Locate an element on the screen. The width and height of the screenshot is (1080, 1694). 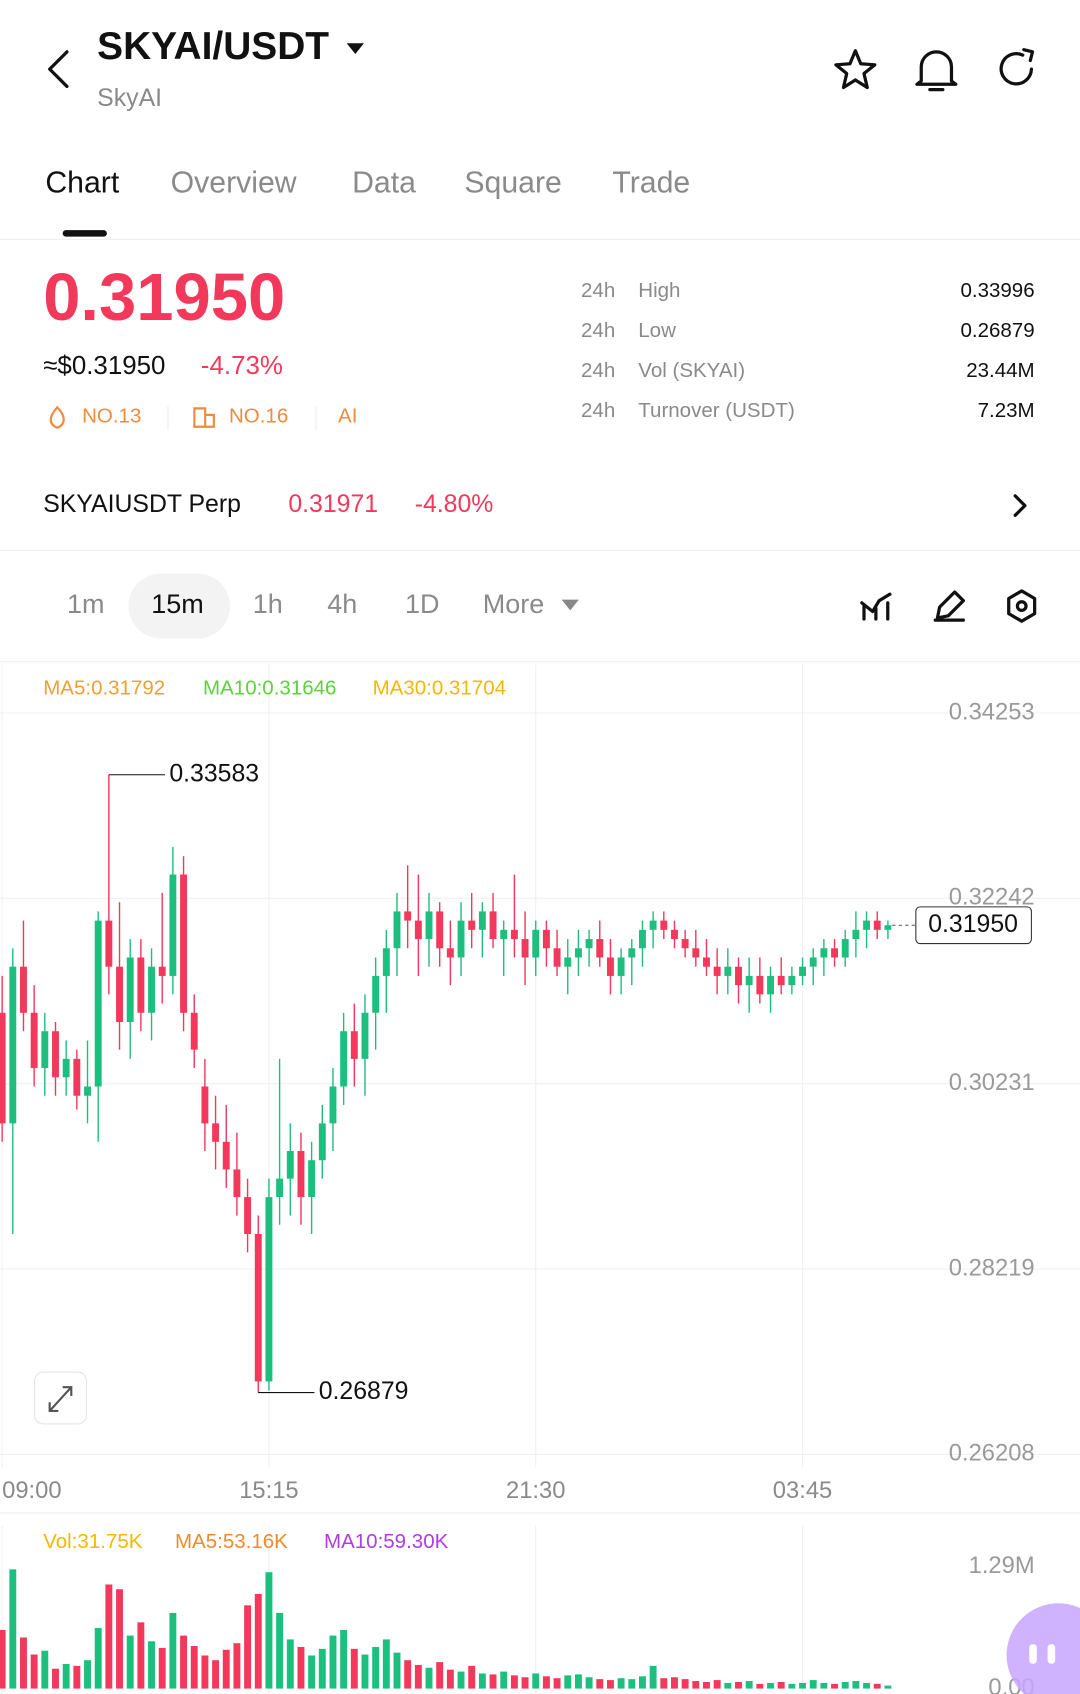
chevron is located at coordinates (1020, 505).